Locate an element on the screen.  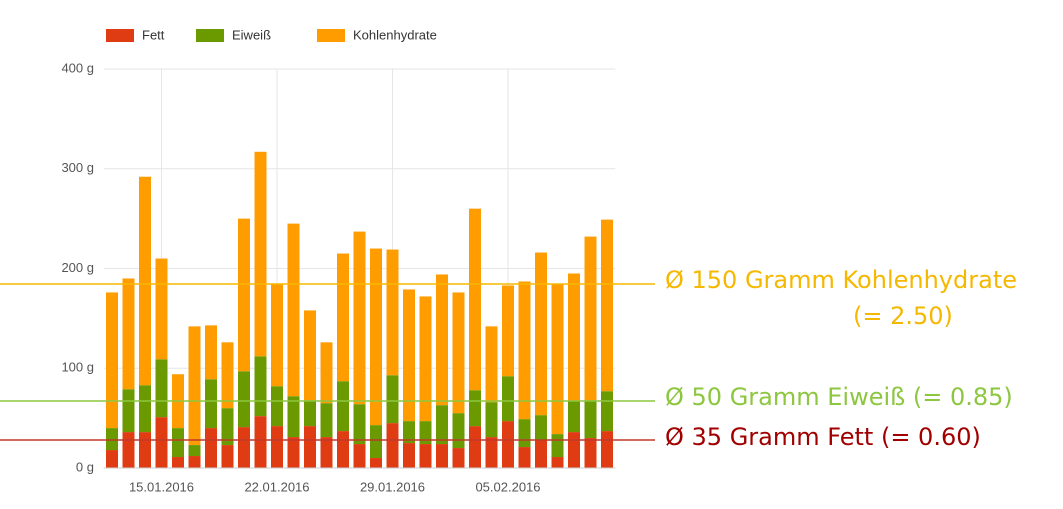
legend-label: Fett is located at coordinates (153, 34).